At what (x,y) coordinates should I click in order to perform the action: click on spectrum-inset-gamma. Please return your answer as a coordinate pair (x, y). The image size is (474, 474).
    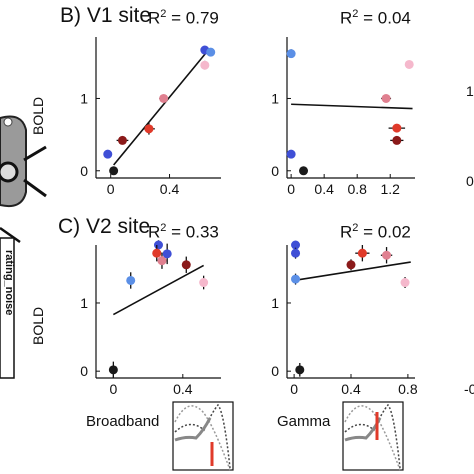
    Looking at the image, I should click on (373, 436).